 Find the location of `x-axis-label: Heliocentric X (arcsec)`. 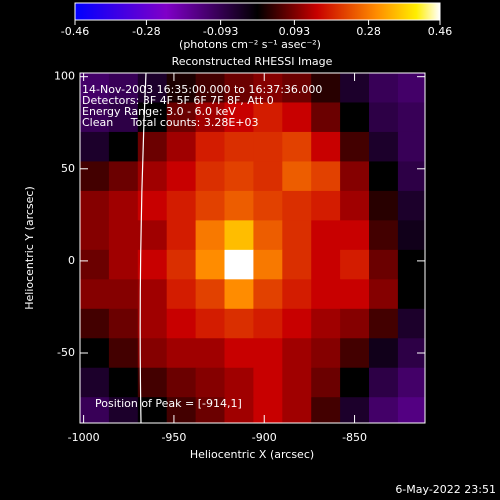

x-axis-label: Heliocentric X (arcsec) is located at coordinates (252, 454).